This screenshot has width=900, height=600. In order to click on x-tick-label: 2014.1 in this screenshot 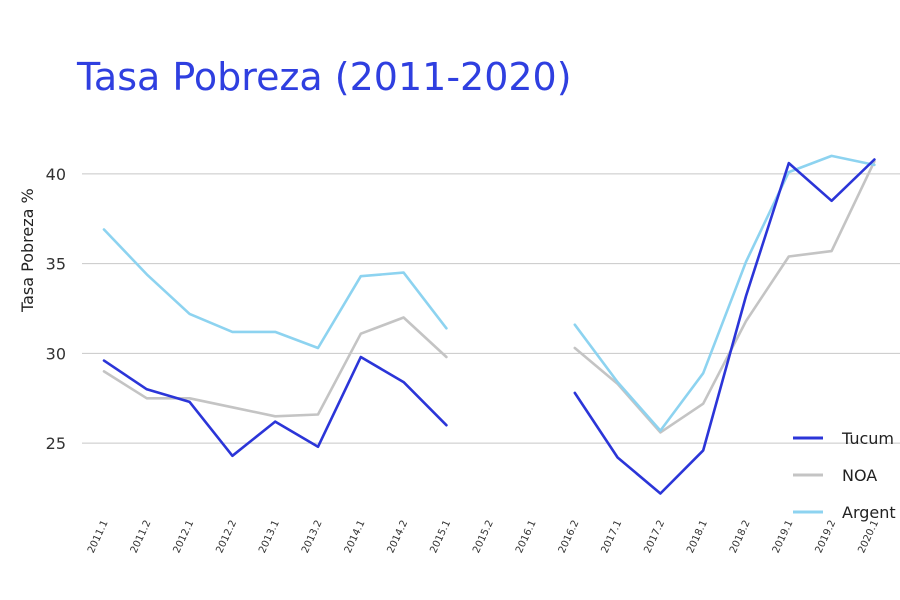, I will do `click(355, 537)`.